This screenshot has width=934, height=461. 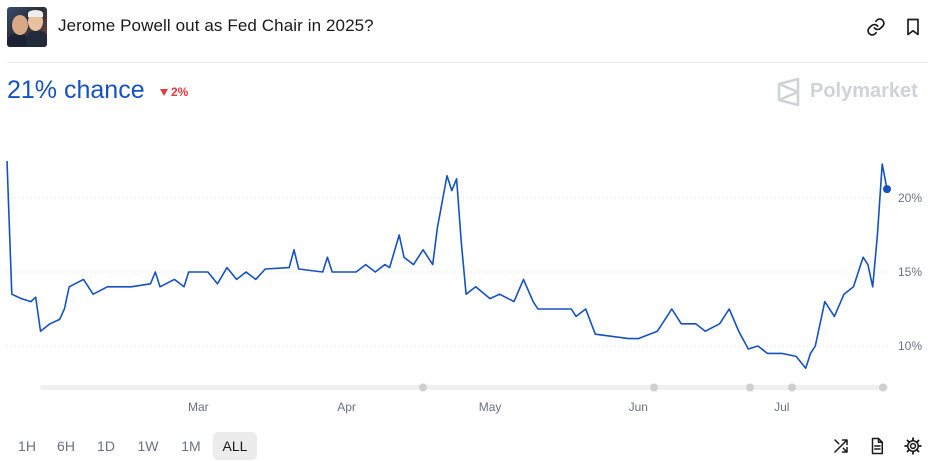 I want to click on x-tick-label: Mar, so click(x=198, y=407).